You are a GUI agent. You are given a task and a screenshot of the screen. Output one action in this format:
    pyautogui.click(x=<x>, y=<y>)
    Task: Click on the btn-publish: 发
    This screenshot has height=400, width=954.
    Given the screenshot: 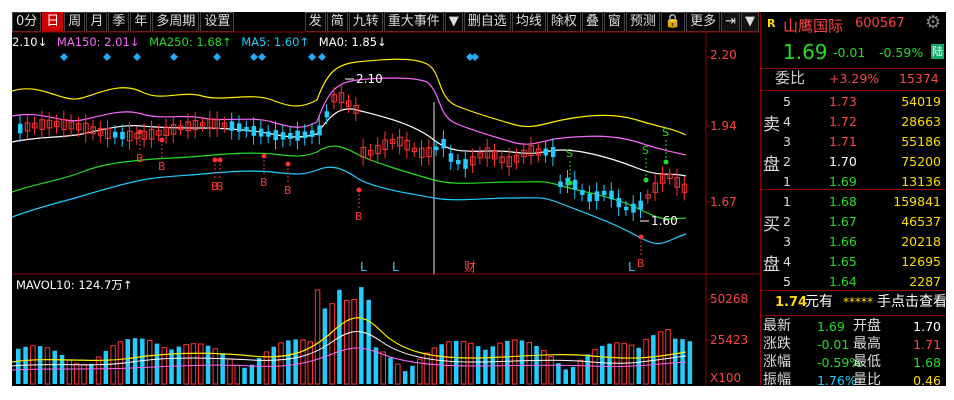 What is the action you would take?
    pyautogui.click(x=315, y=22)
    